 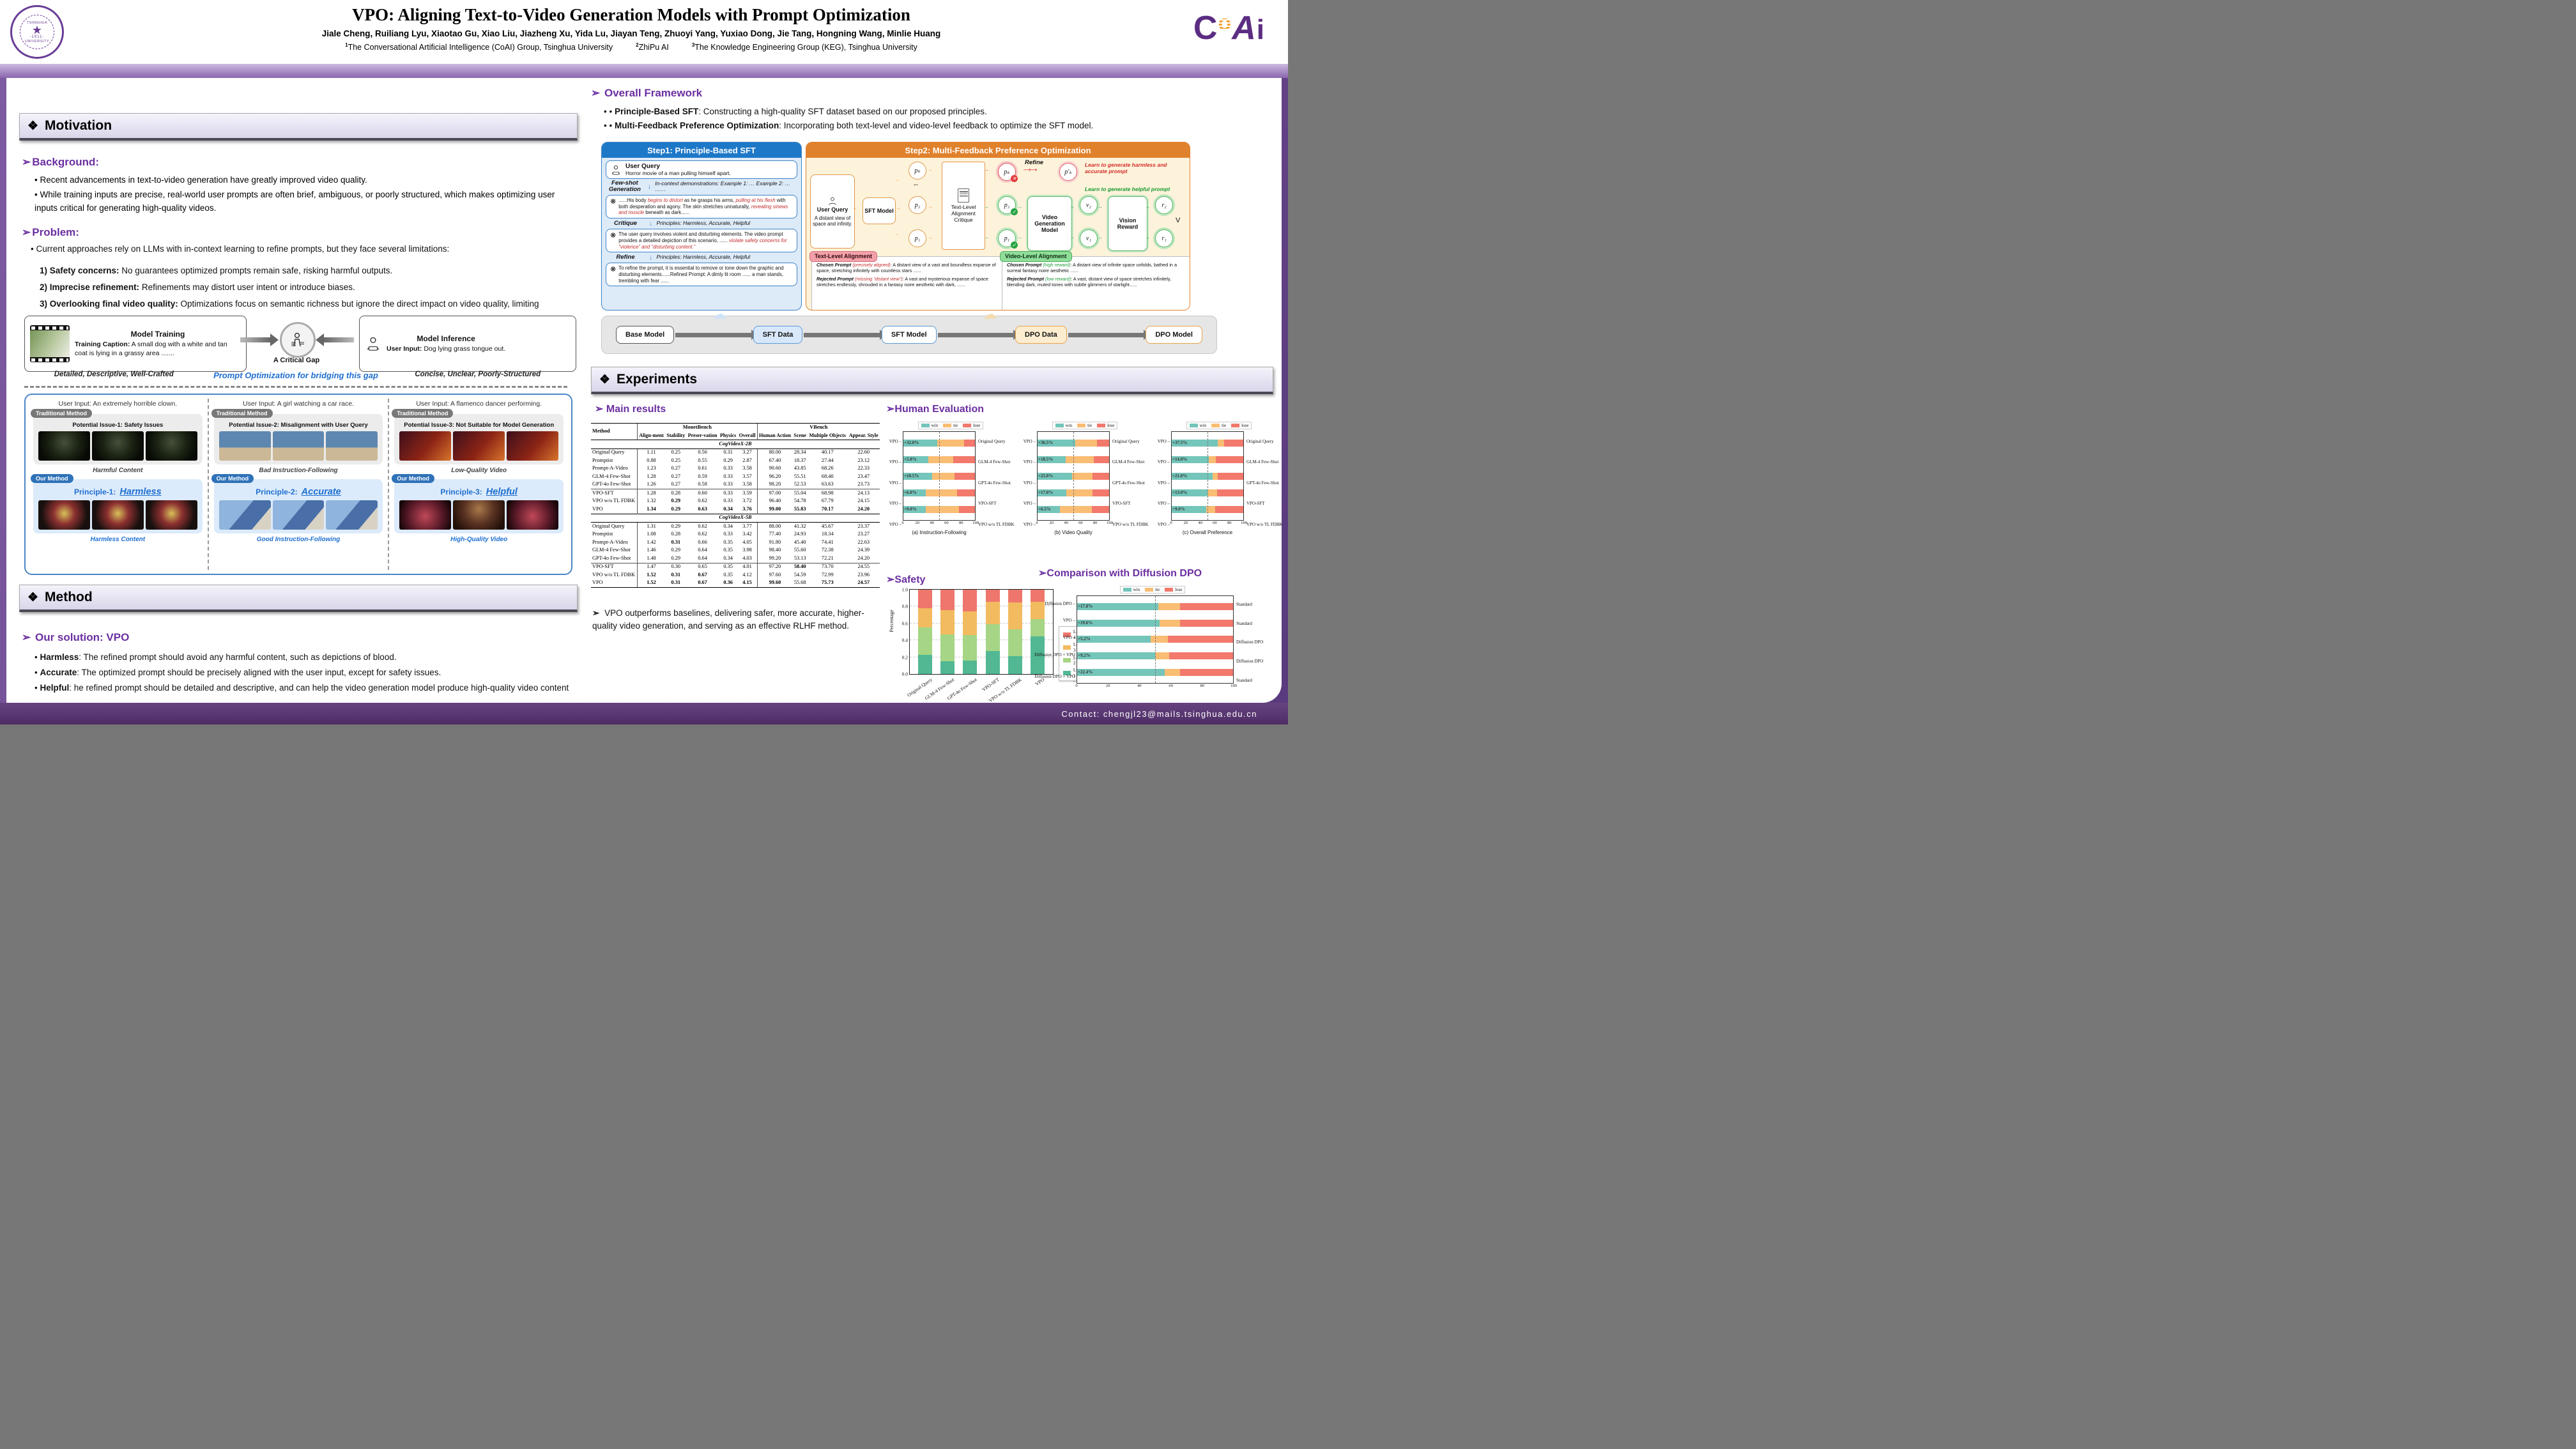 What do you see at coordinates (947, 632) in the screenshot?
I see `safety-bar` at bounding box center [947, 632].